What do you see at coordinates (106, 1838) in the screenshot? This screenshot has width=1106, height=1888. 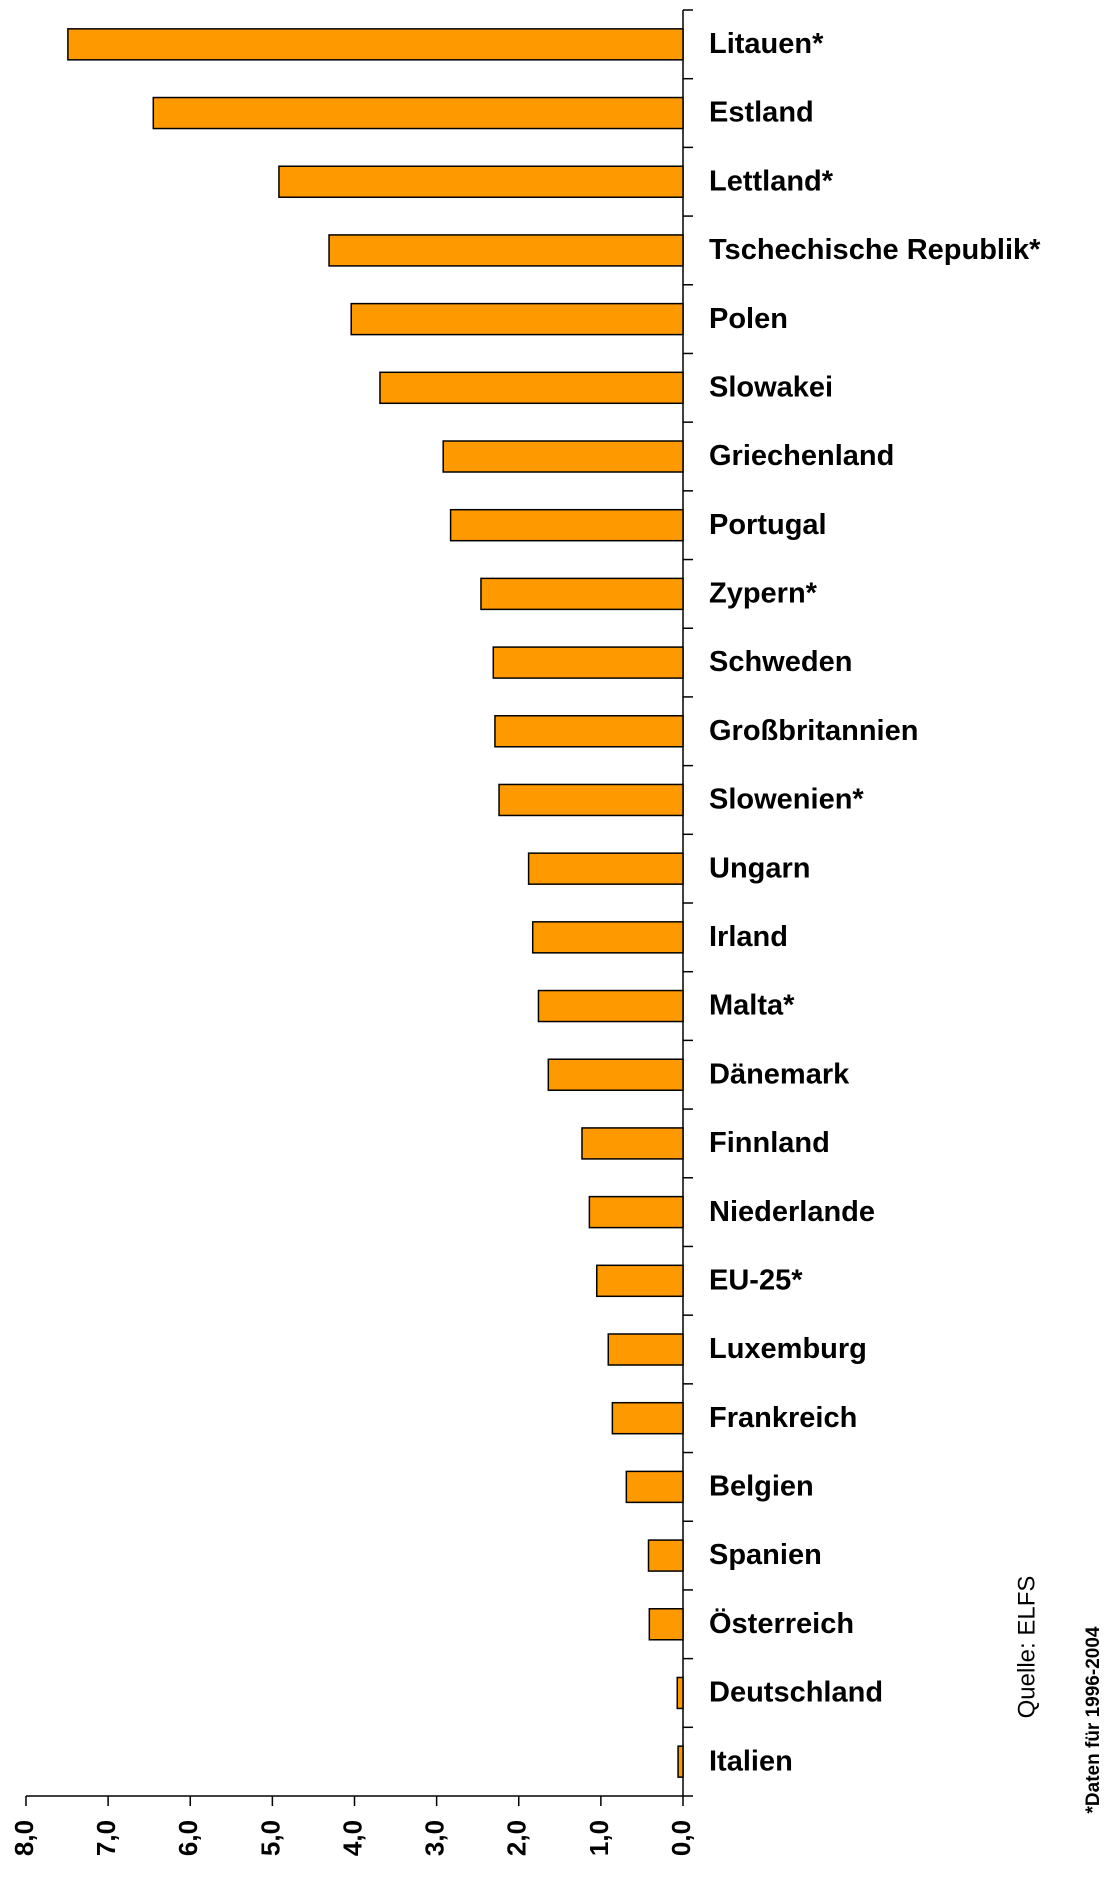 I see `x-tick-label: 7,0` at bounding box center [106, 1838].